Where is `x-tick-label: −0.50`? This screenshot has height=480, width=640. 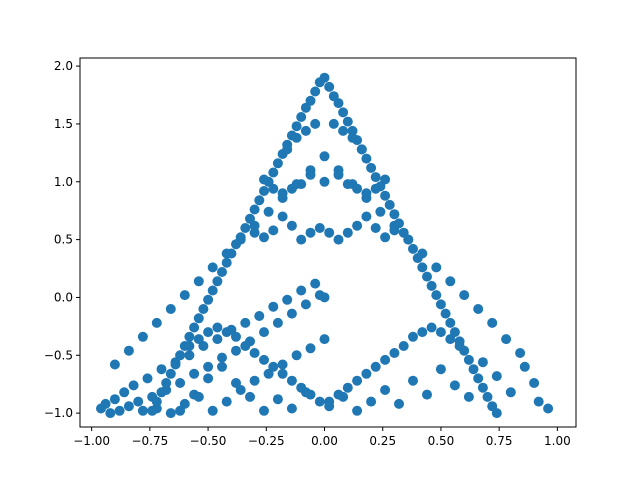 x-tick-label: −0.50 is located at coordinates (208, 441).